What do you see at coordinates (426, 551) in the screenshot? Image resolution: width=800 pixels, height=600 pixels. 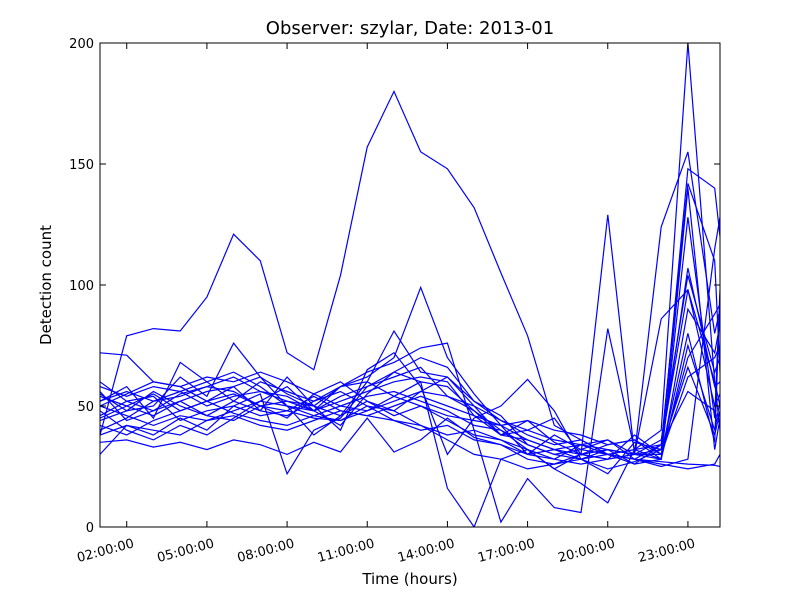 I see `x-tick-label: 14:00:00` at bounding box center [426, 551].